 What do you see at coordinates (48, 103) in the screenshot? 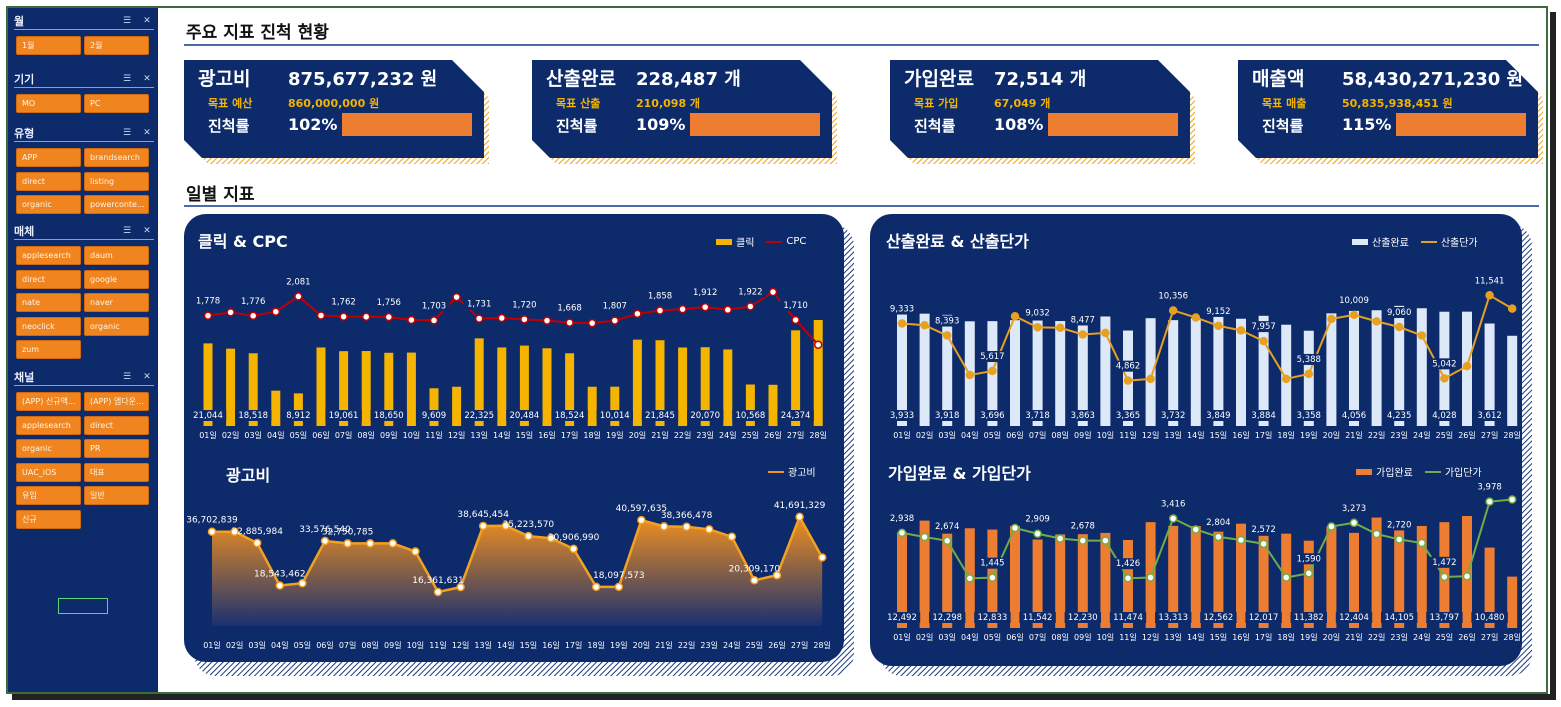
I see `slicer-item-button: MO` at bounding box center [48, 103].